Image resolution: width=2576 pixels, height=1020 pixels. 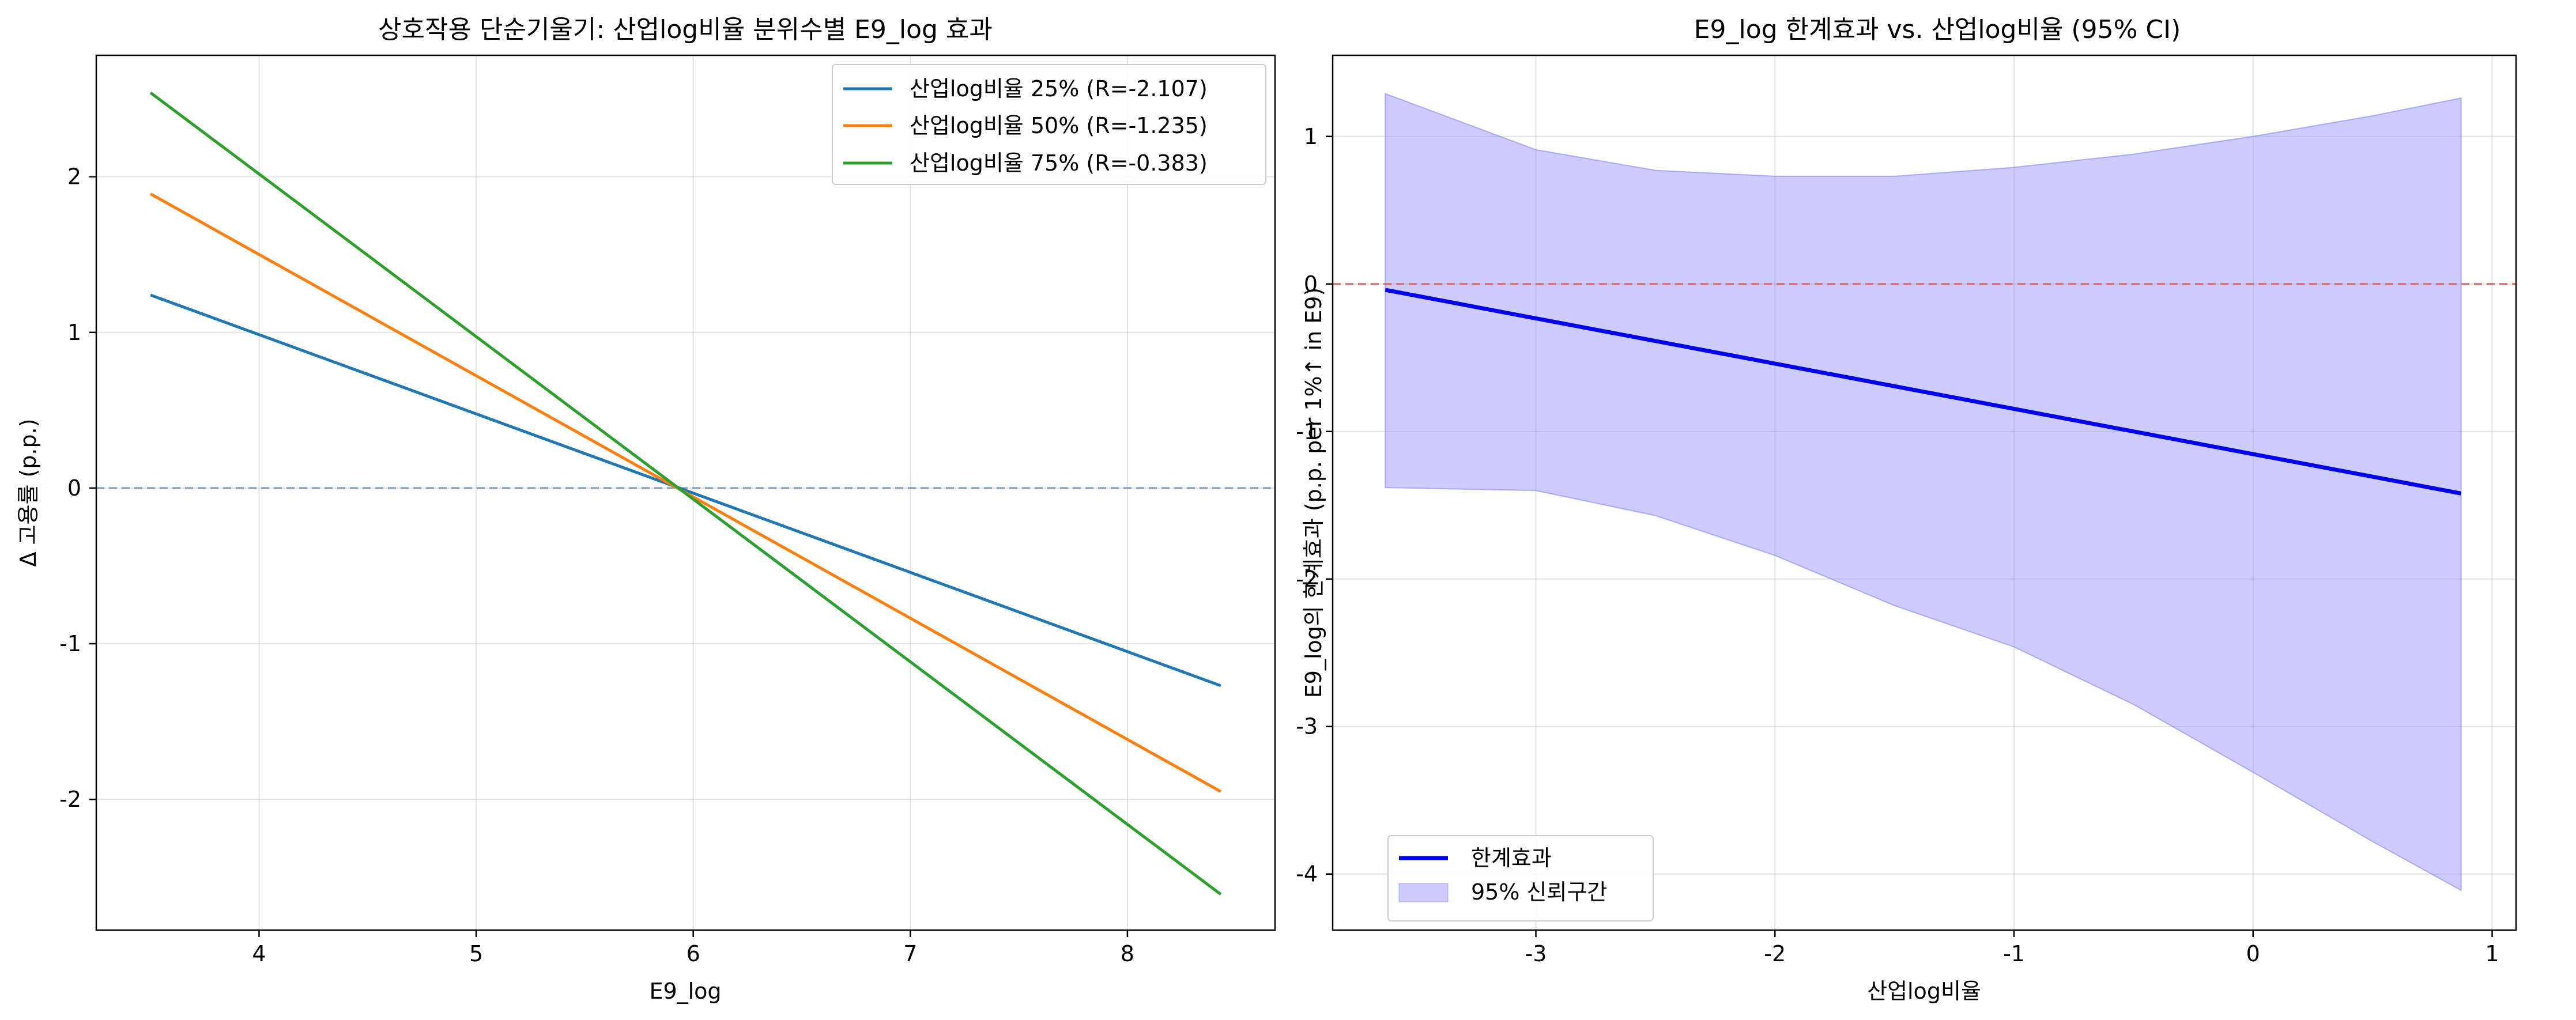 I want to click on legend-label-0: 한계효과, so click(x=1511, y=858).